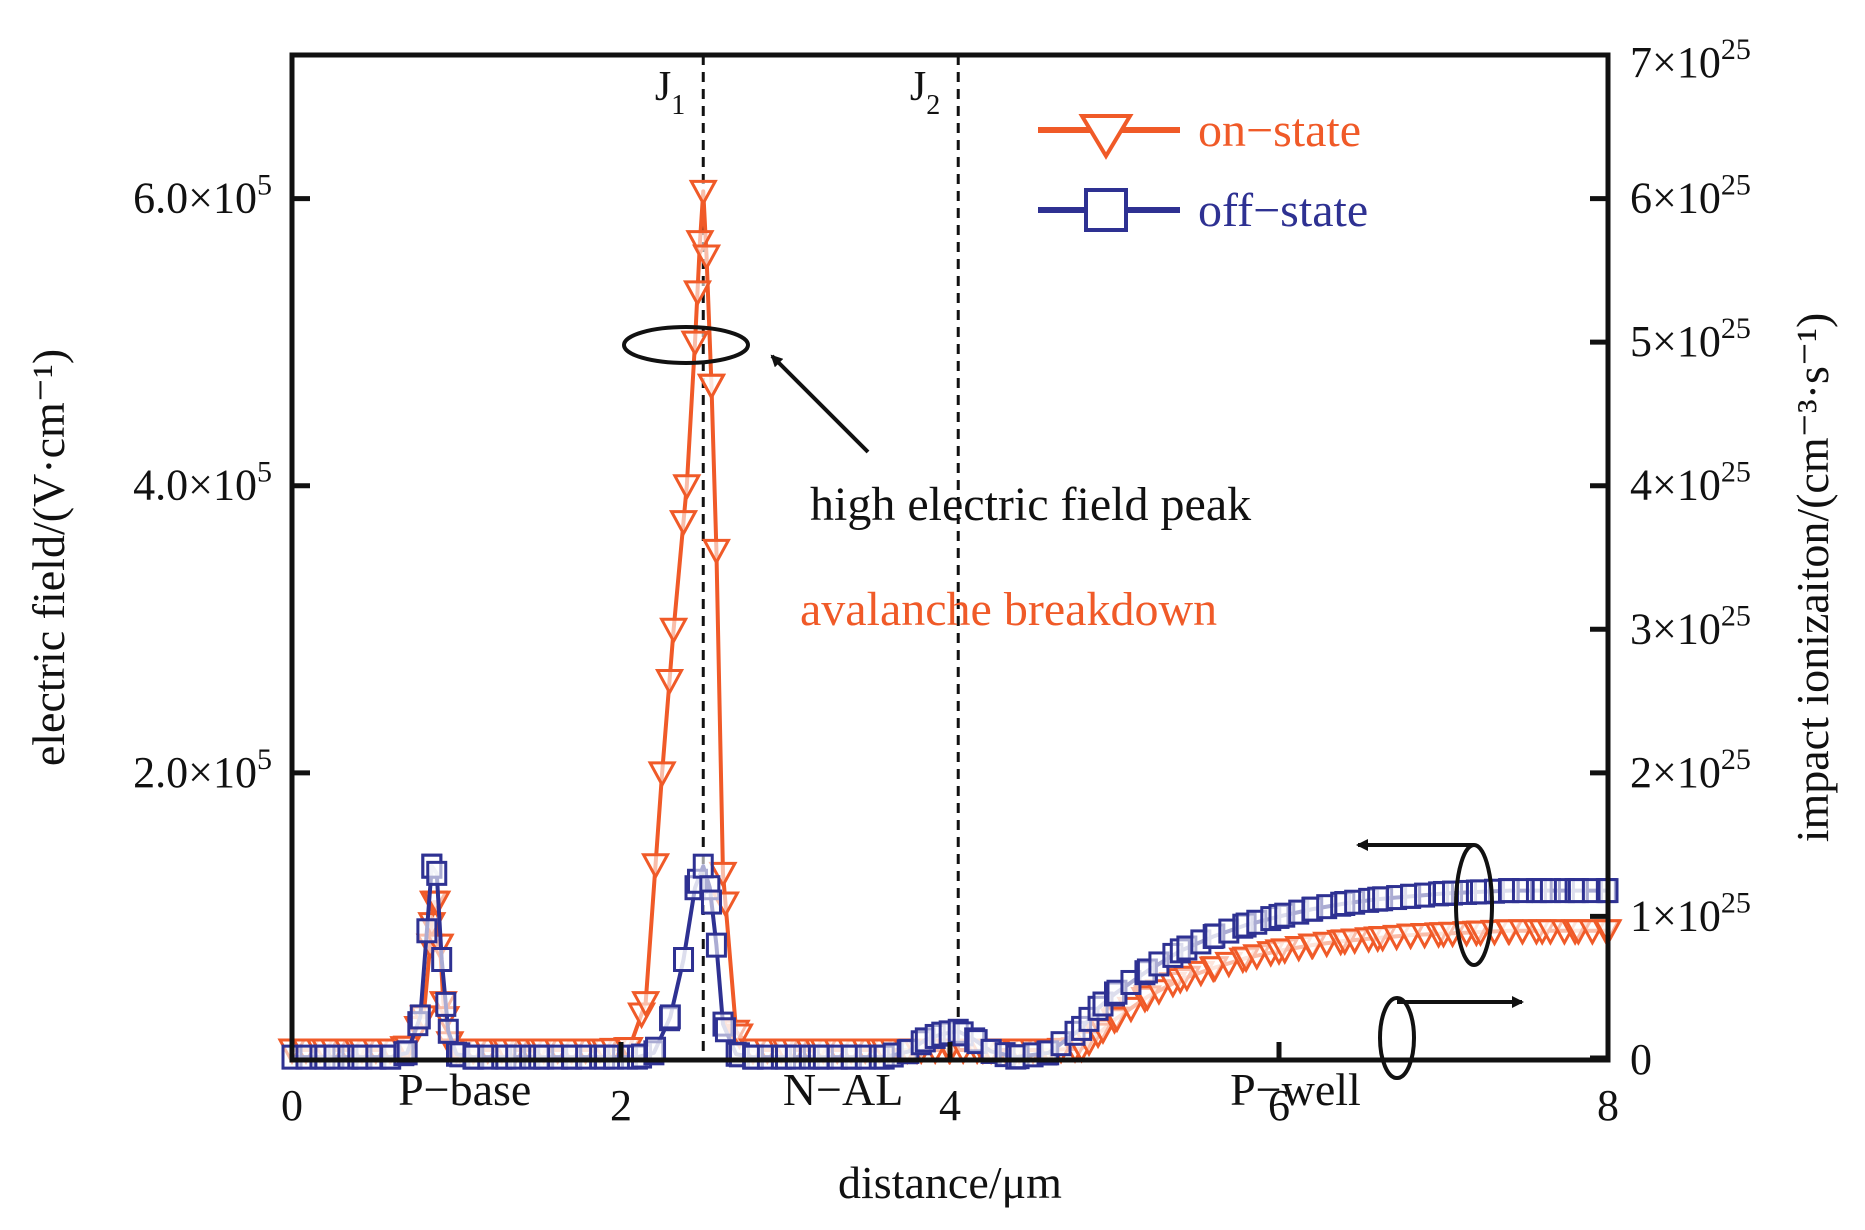 This screenshot has width=1865, height=1230. Describe the element at coordinates (670, 92) in the screenshot. I see `junction-label-1: J1` at that location.